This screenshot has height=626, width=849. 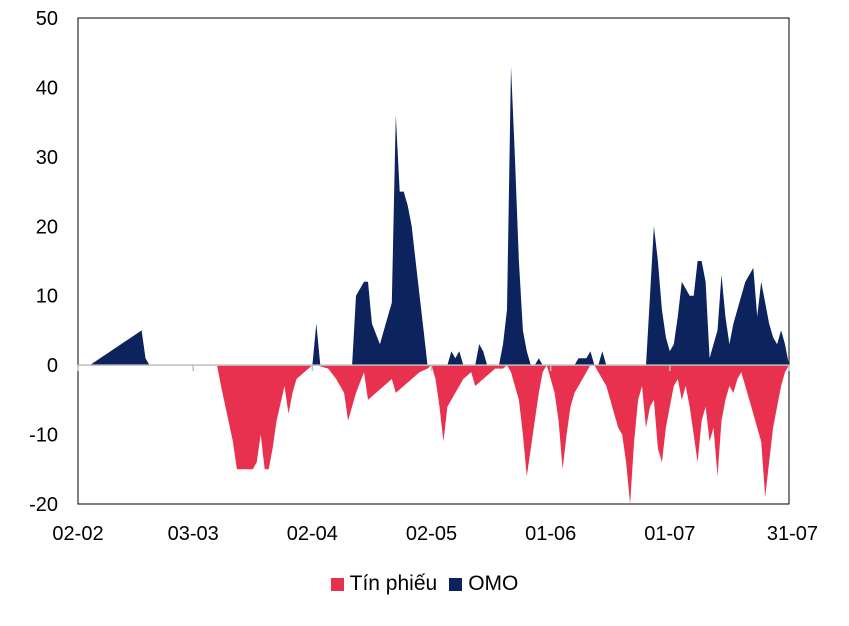 I want to click on y-tick-label: 50, so click(x=47, y=19).